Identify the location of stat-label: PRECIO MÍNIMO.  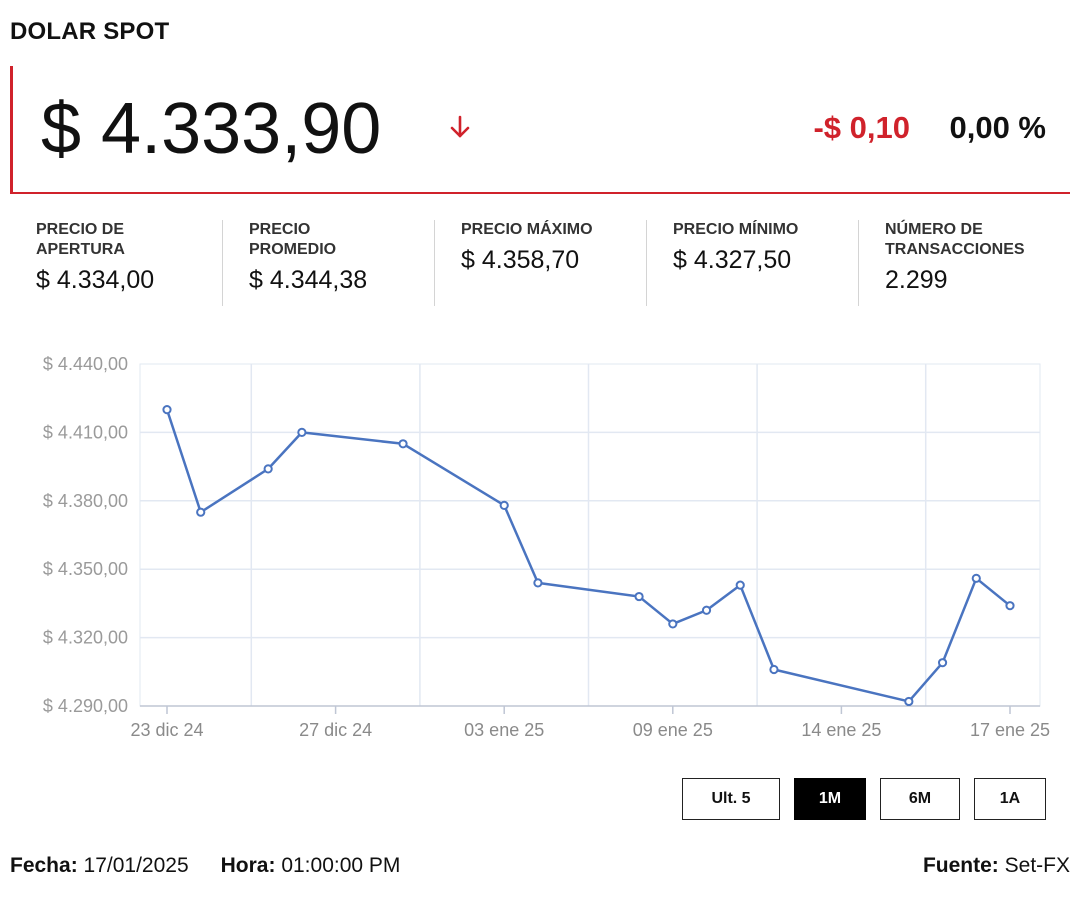
(736, 229).